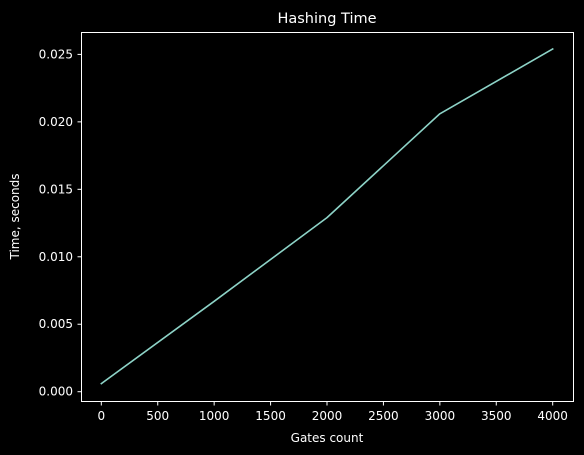 The width and height of the screenshot is (584, 455). What do you see at coordinates (56, 324) in the screenshot?
I see `y-tick-label: 0.005` at bounding box center [56, 324].